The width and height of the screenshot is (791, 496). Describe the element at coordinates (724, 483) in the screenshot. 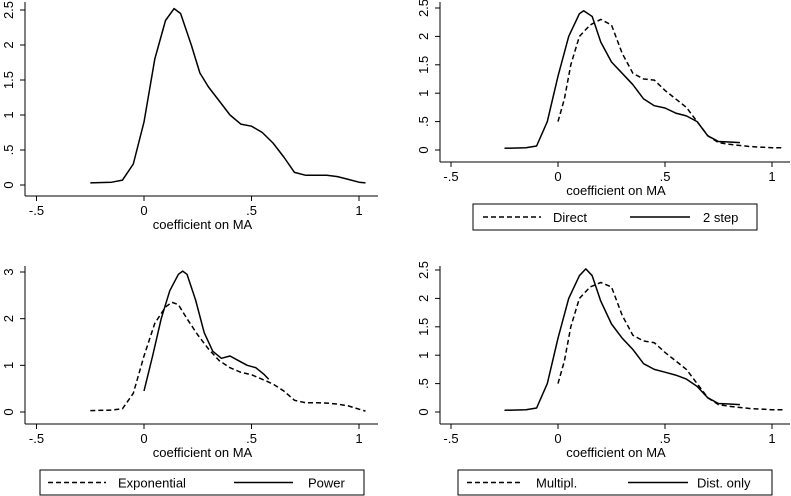

I see `legend-label: Dist. only` at that location.